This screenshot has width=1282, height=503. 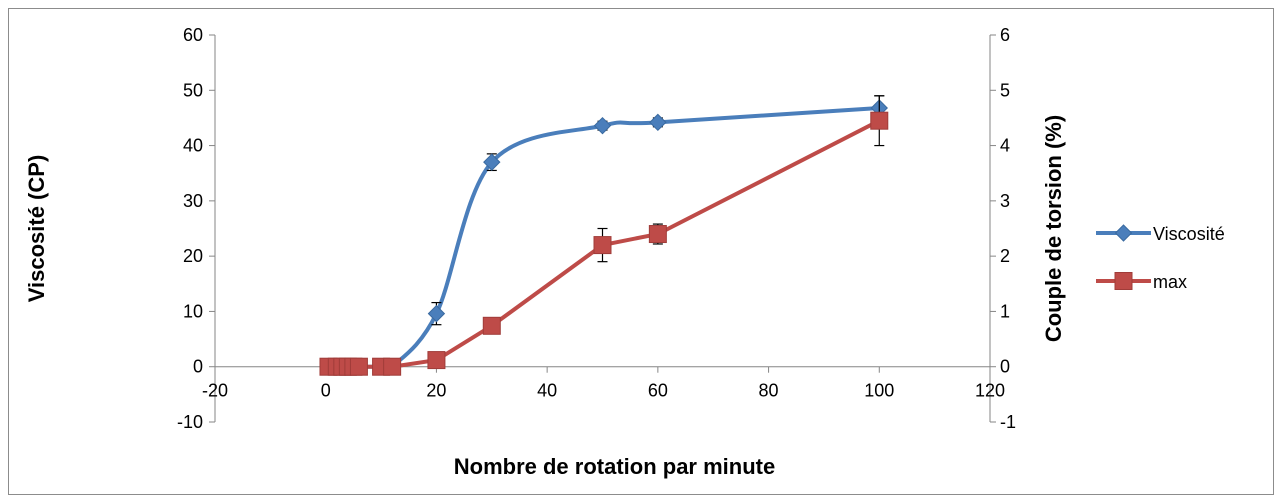 What do you see at coordinates (1005, 256) in the screenshot?
I see `y2-tick-label: 2` at bounding box center [1005, 256].